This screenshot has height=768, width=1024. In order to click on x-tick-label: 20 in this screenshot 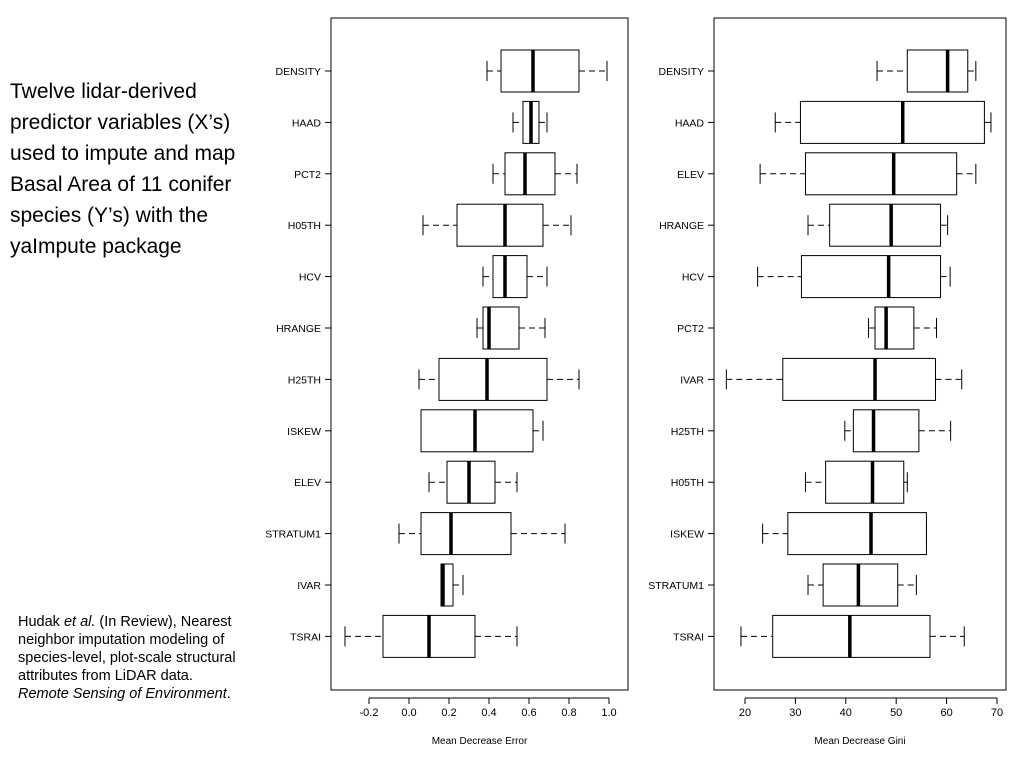, I will do `click(745, 713)`.